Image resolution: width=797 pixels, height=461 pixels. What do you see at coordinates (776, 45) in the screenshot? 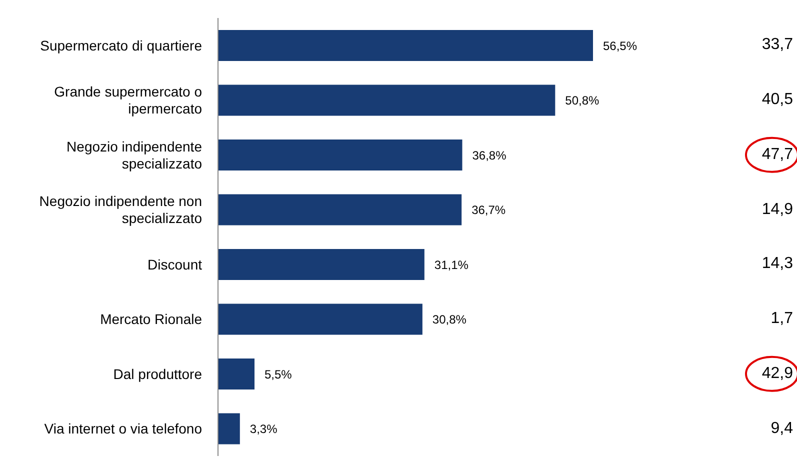
I see `text: 33,7` at bounding box center [776, 45].